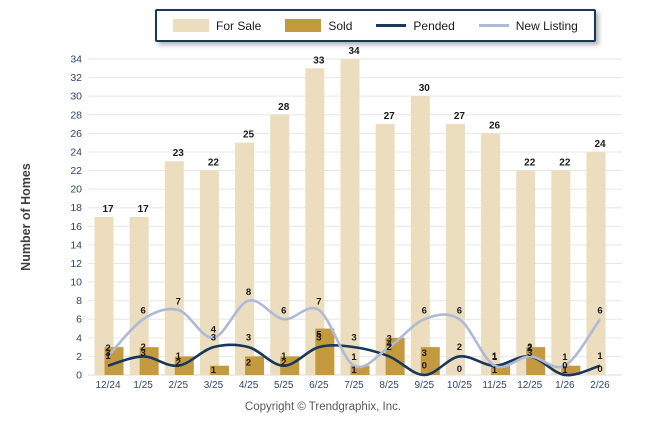 Image resolution: width=646 pixels, height=434 pixels. Describe the element at coordinates (107, 348) in the screenshot. I see `new-listing-value-label: 2` at that location.